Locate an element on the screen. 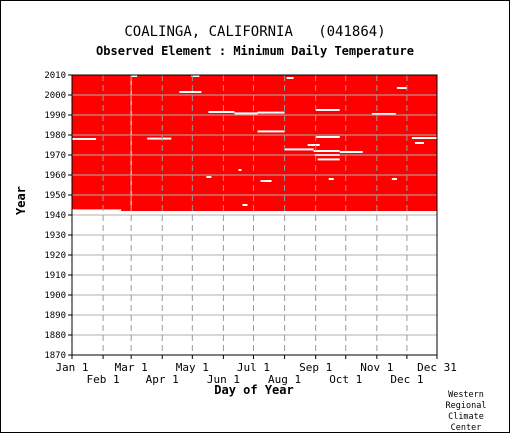  x-tick-label-244: Sep 1 is located at coordinates (315, 367).